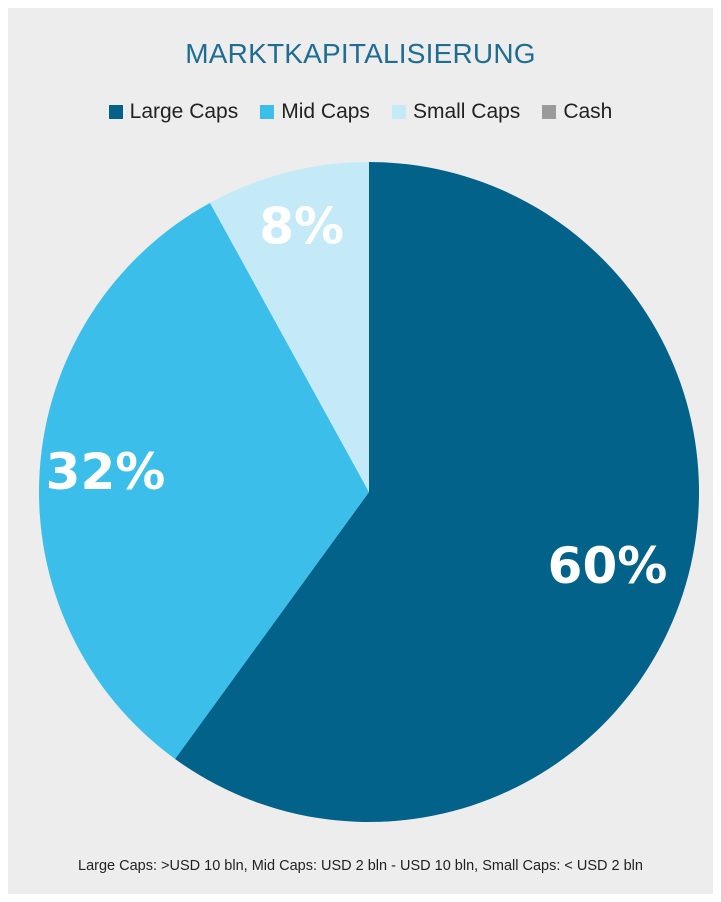 Image resolution: width=721 pixels, height=902 pixels. I want to click on legend-item-large-caps: Large Caps, so click(173, 112).